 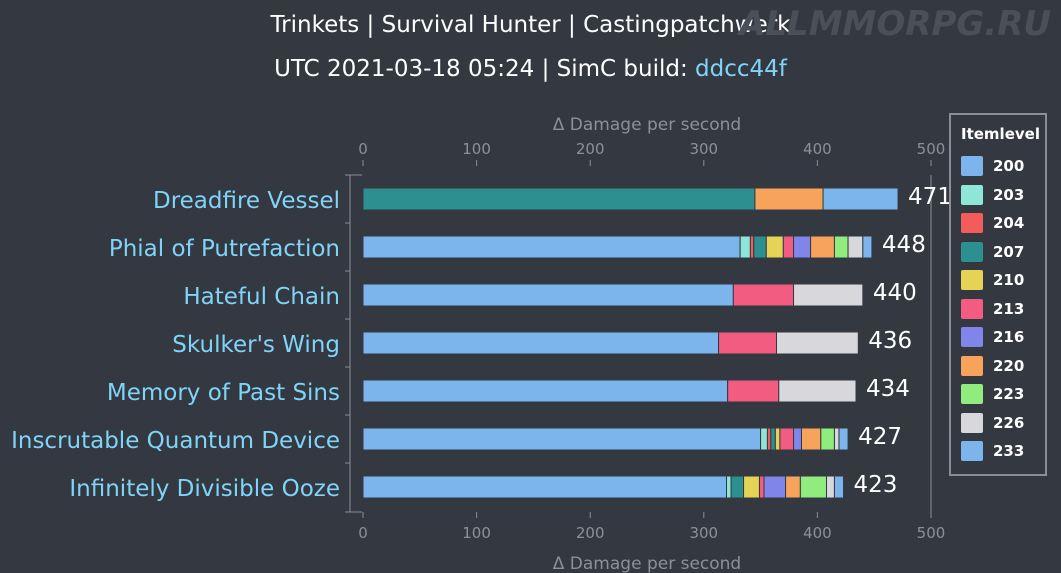 What do you see at coordinates (880, 437) in the screenshot?
I see `bar-total-label: 427` at bounding box center [880, 437].